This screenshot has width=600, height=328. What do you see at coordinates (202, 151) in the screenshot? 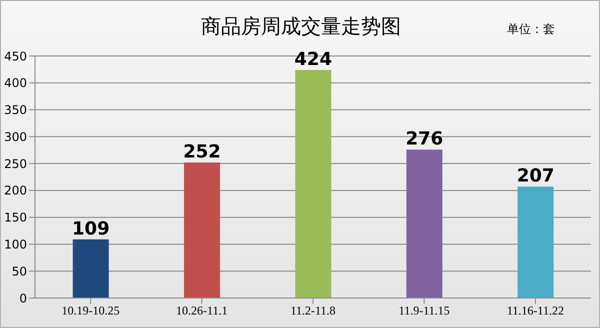
I see `data-label: 252` at bounding box center [202, 151].